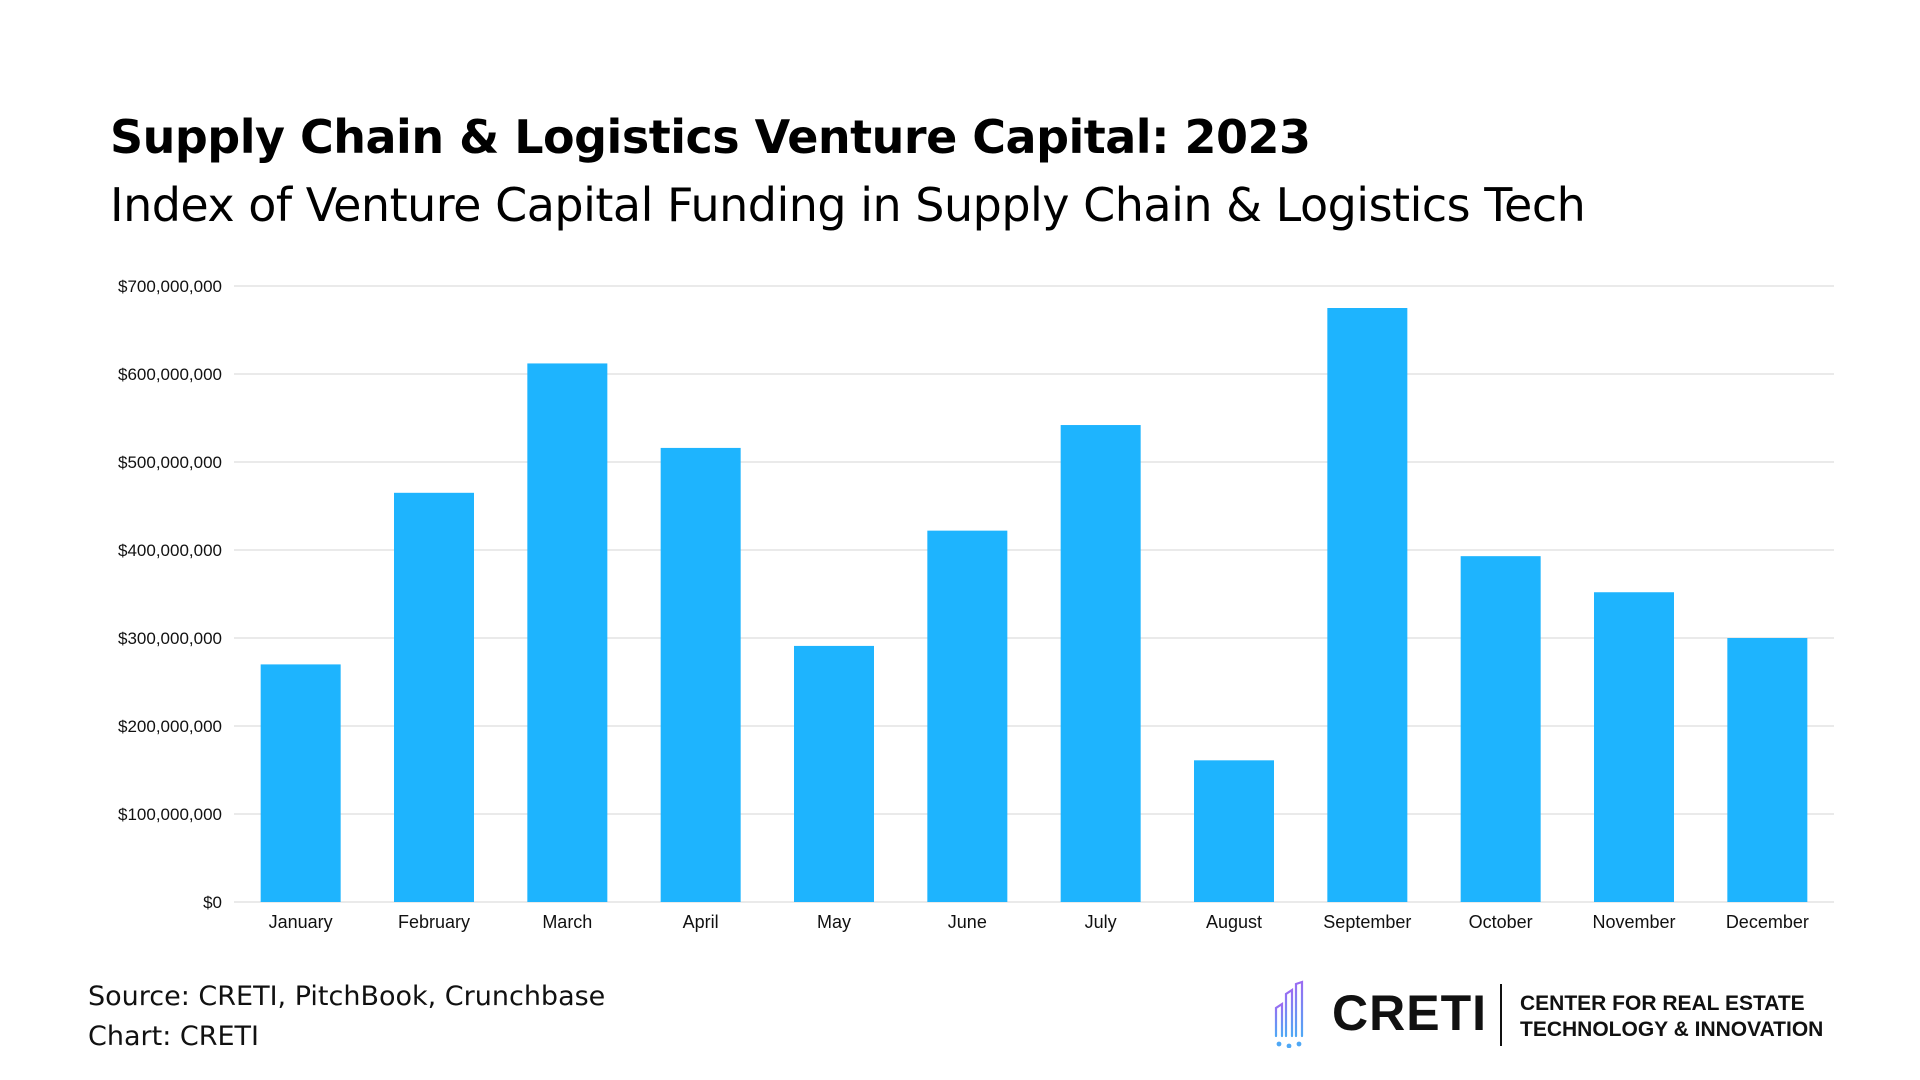  What do you see at coordinates (1633, 922) in the screenshot?
I see `x-tick-label: November` at bounding box center [1633, 922].